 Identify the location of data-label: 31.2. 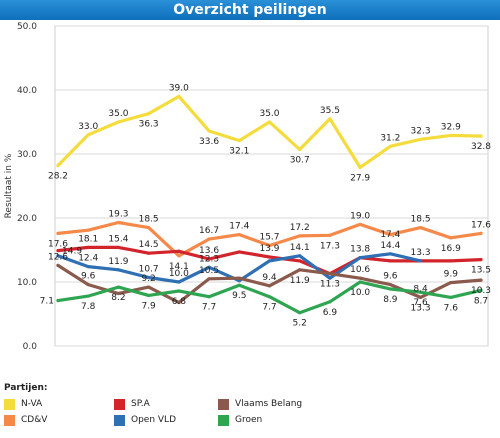
(390, 138).